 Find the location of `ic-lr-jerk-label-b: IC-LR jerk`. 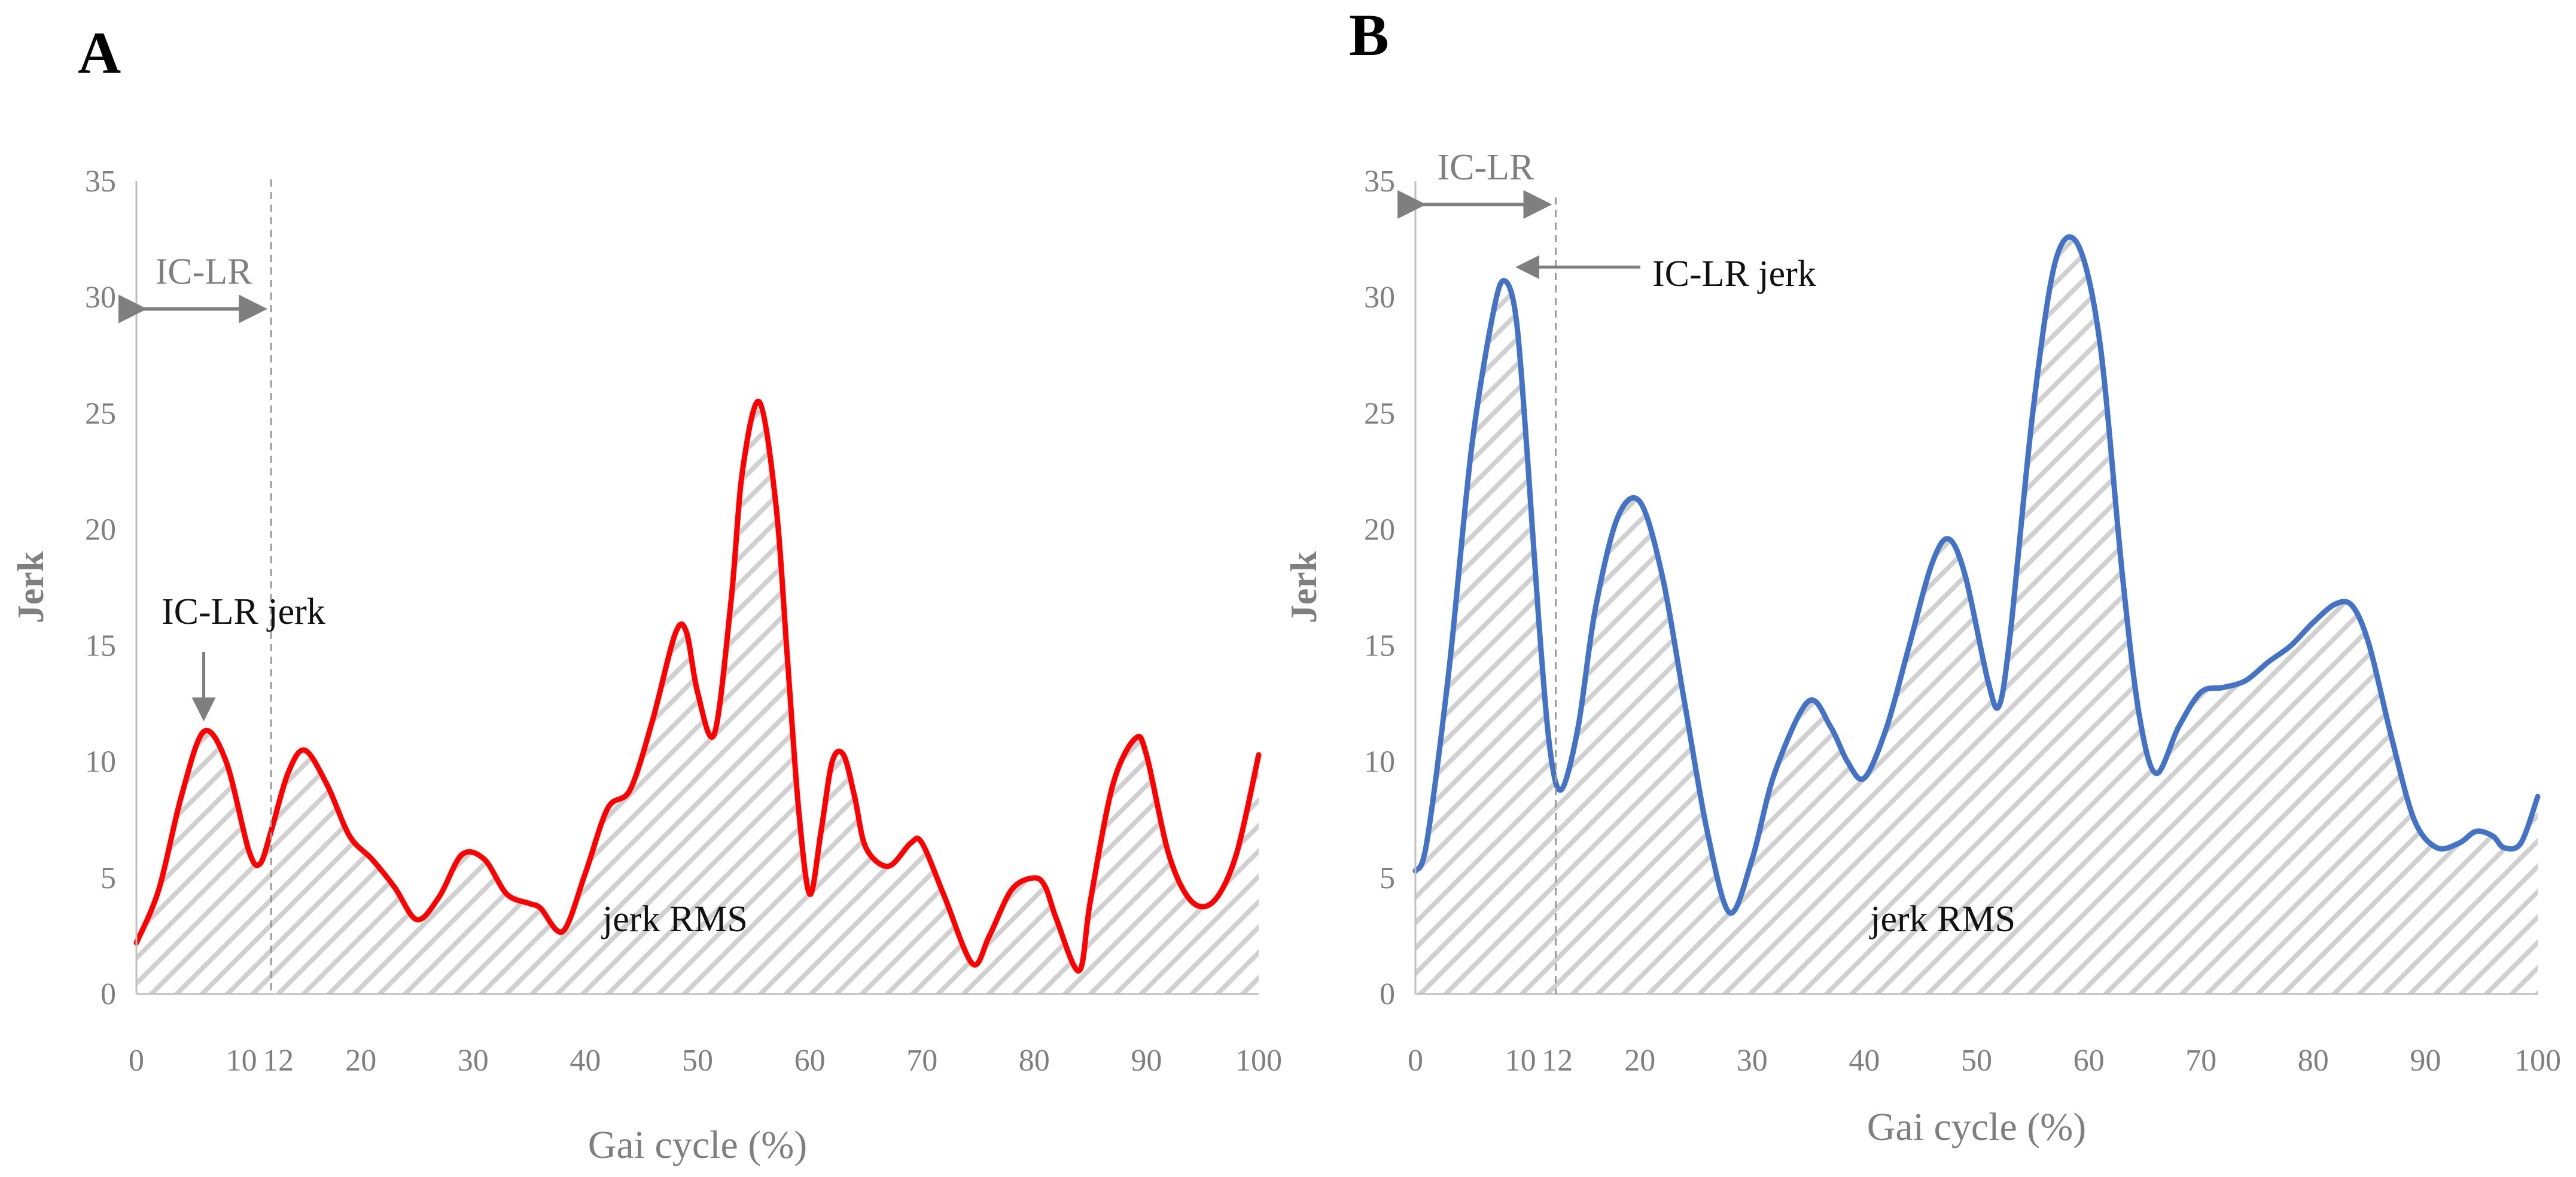

ic-lr-jerk-label-b: IC-LR jerk is located at coordinates (1734, 274).